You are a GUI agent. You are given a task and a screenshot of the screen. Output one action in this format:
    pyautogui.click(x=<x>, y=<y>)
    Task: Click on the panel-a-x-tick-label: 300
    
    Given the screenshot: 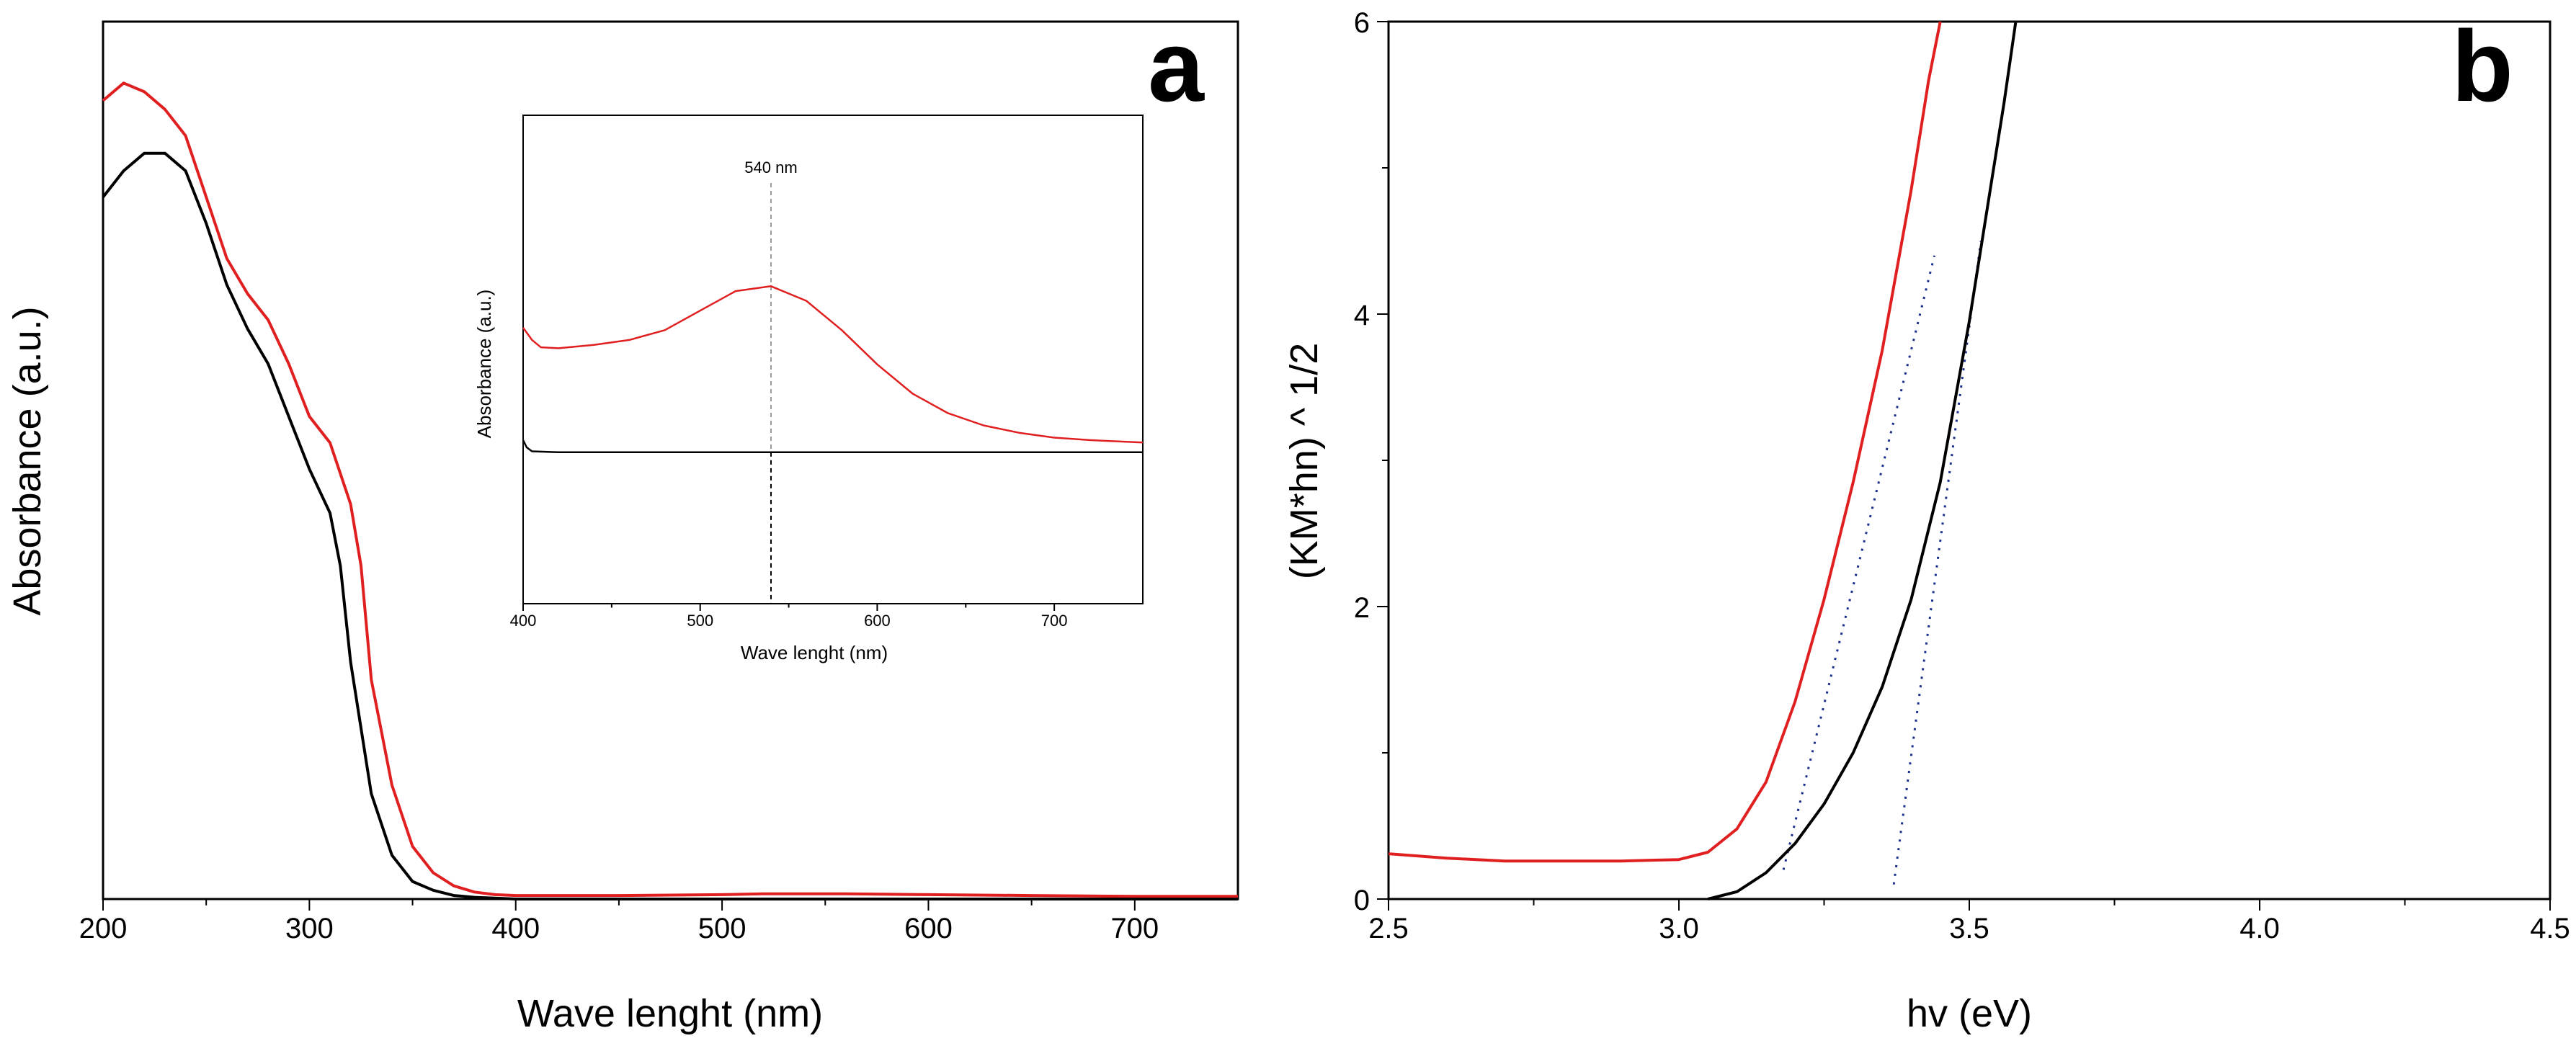 What is the action you would take?
    pyautogui.click(x=309, y=929)
    